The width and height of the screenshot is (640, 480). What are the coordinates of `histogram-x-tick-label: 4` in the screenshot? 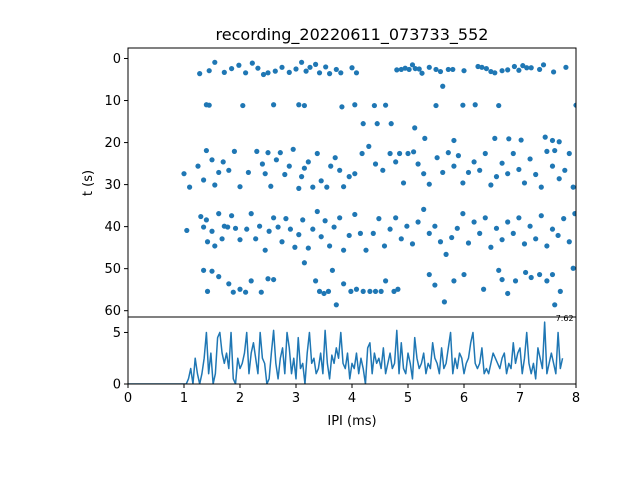 It's located at (352, 398).